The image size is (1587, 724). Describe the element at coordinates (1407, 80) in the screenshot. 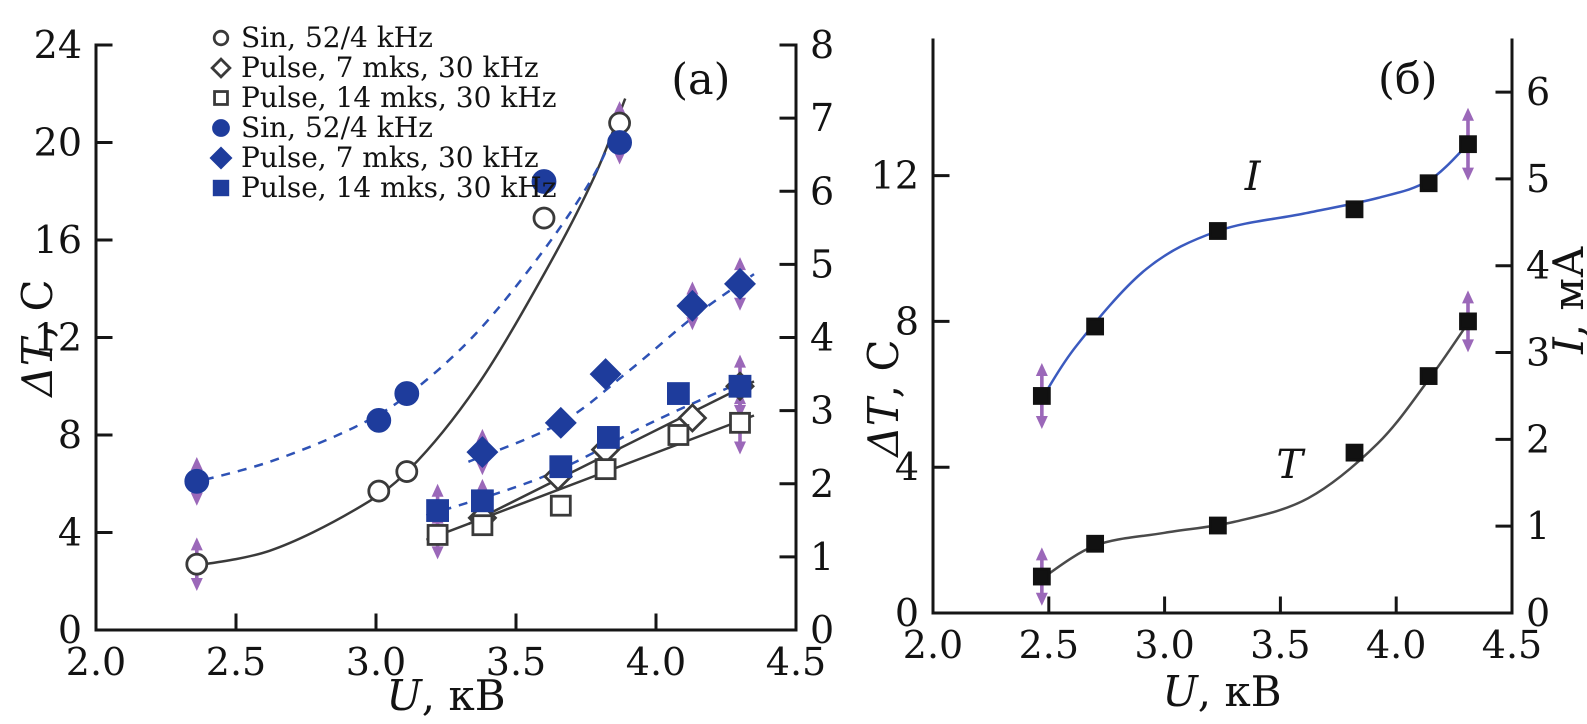

I see `panel-letter-б: (б)` at that location.